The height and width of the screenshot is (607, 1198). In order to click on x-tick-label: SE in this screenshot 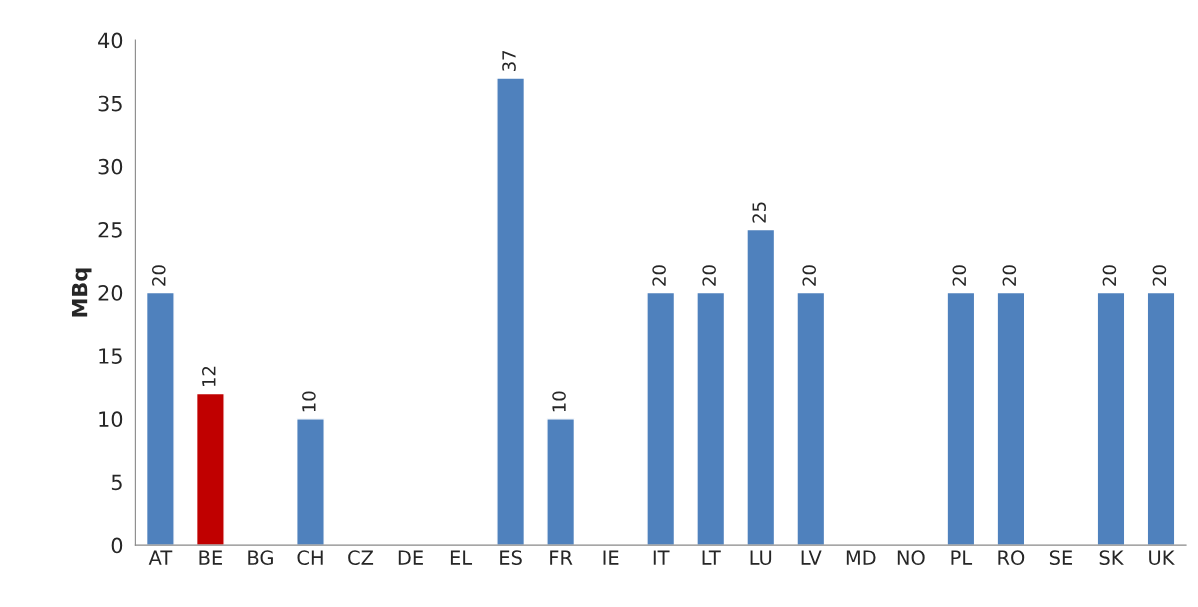, I will do `click(1061, 557)`.